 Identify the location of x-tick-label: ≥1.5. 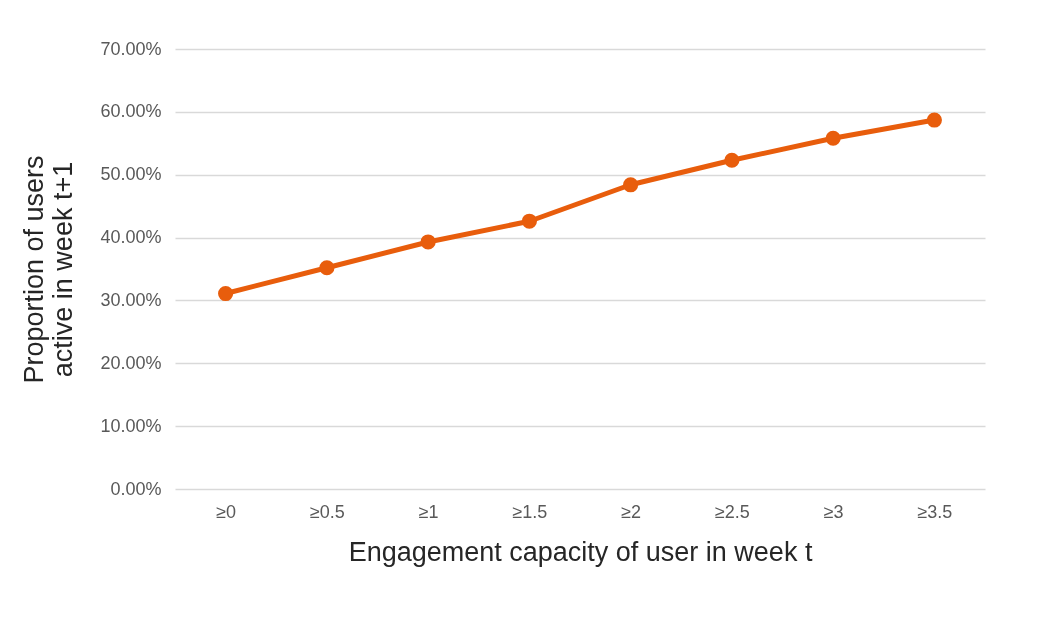
(530, 511).